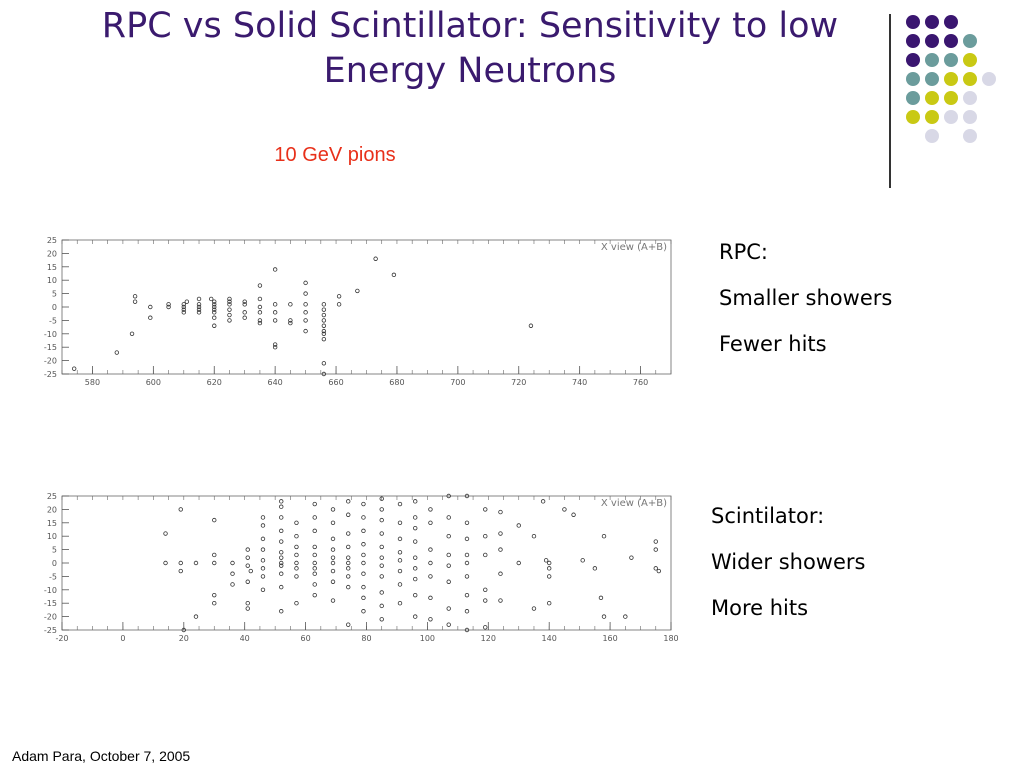 Image resolution: width=1024 pixels, height=768 pixels. Describe the element at coordinates (579, 382) in the screenshot. I see `x-tick-label: 740` at that location.